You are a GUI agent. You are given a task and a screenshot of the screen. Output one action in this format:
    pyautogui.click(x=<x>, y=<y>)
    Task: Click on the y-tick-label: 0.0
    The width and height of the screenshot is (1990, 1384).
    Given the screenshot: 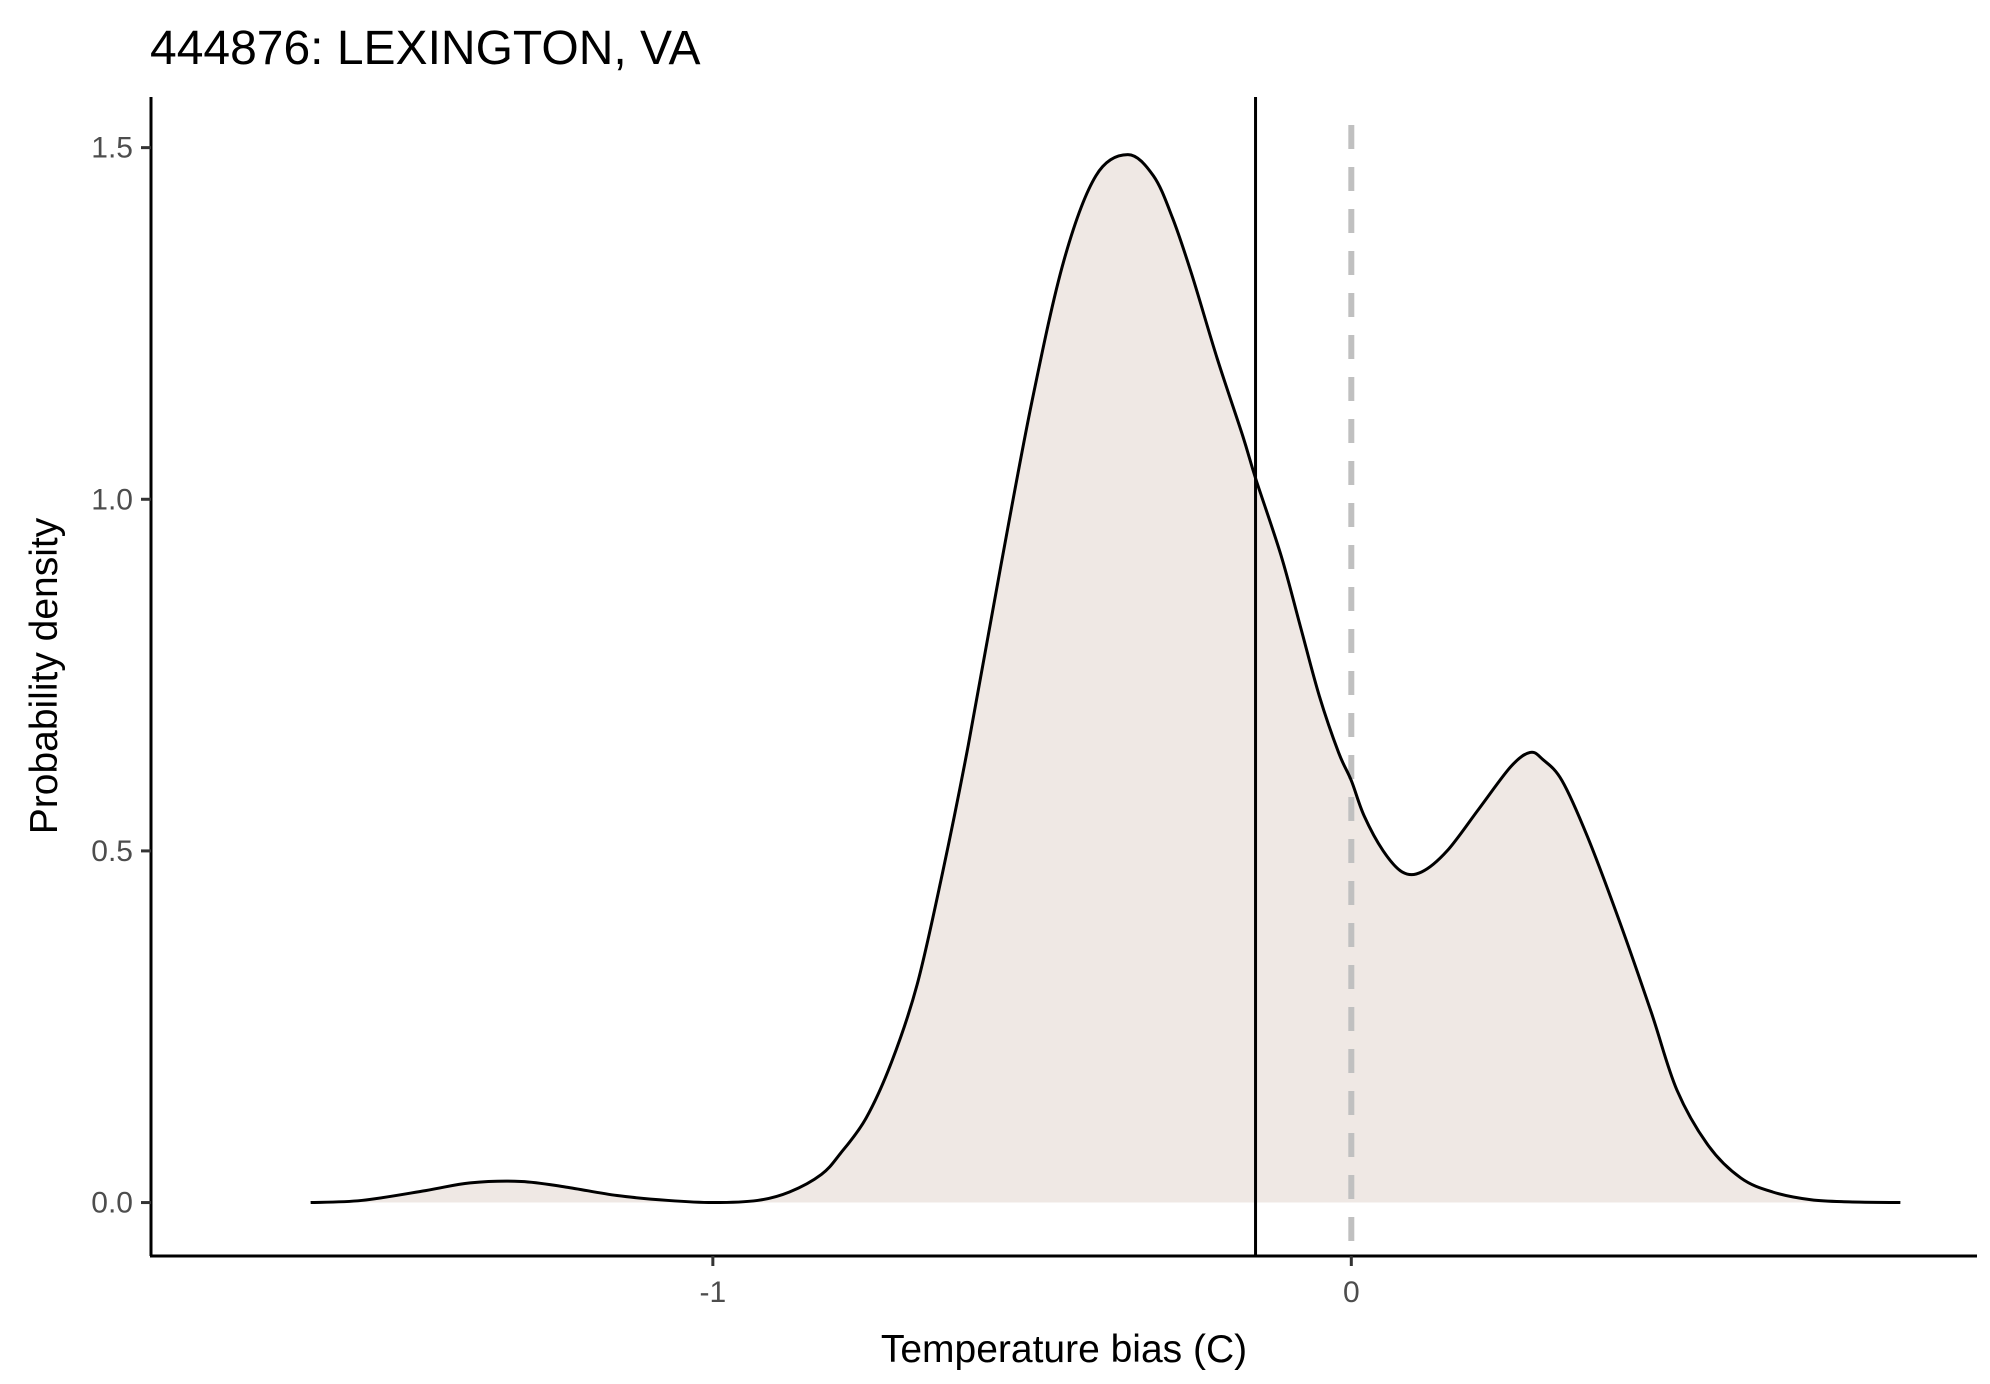 What is the action you would take?
    pyautogui.click(x=112, y=1203)
    